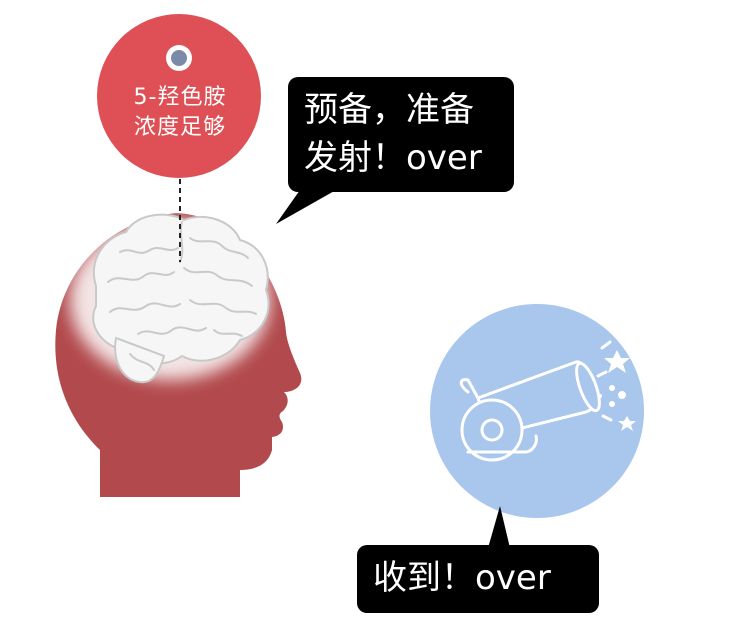 The image size is (750, 631). Describe the element at coordinates (393, 158) in the screenshot. I see `speech-top-line2: 发射！over` at that location.